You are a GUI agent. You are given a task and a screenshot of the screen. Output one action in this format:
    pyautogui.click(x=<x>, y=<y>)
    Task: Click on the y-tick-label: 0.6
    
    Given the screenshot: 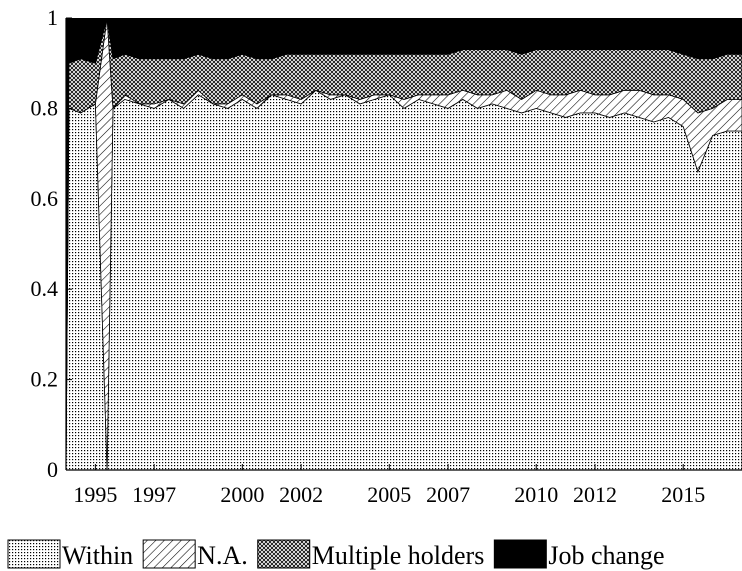 What is the action you would take?
    pyautogui.click(x=45, y=198)
    